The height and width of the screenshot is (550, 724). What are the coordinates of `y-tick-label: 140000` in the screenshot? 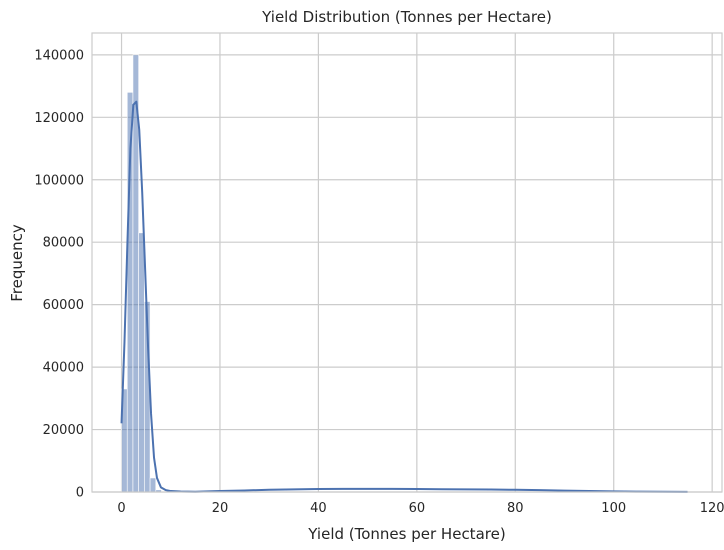 It's located at (59, 55).